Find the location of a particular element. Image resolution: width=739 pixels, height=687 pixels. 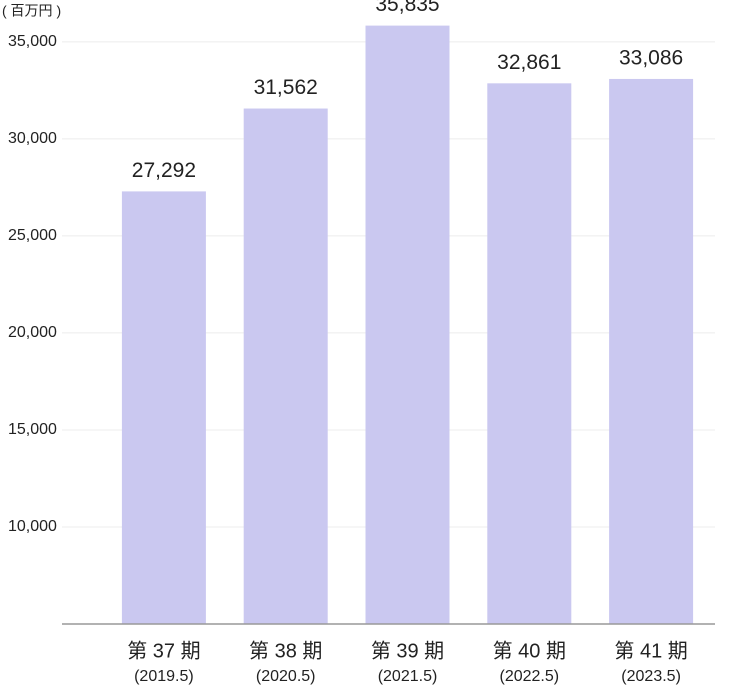

x-tick-date: (2023.5) is located at coordinates (651, 676).